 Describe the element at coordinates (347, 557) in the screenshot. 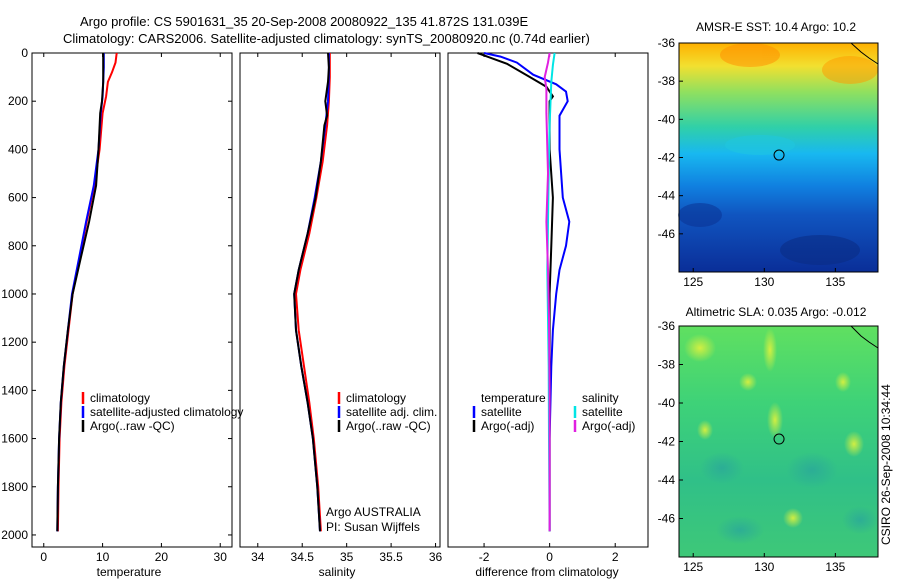

I see `salinity-x-tick-label: 35` at that location.